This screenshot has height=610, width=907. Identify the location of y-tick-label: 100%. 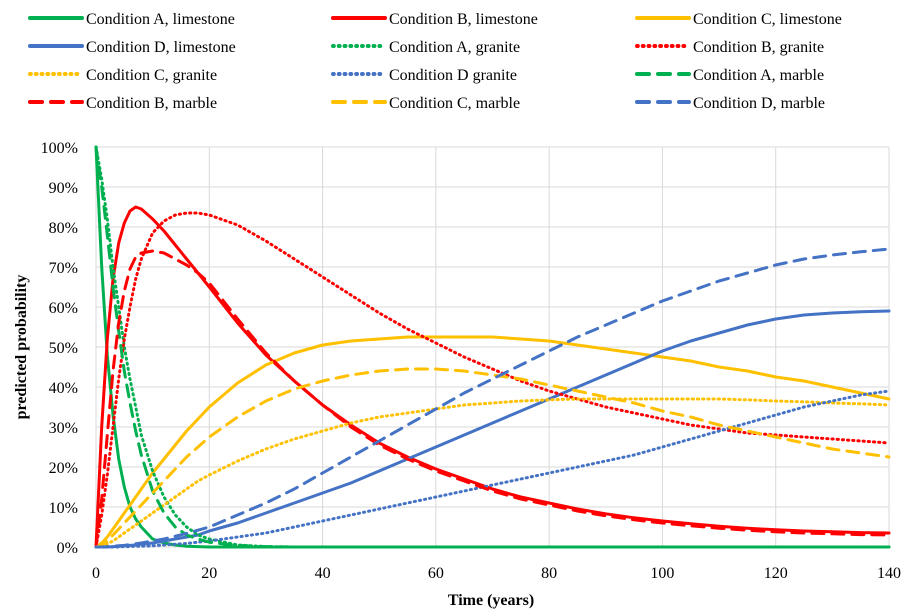
(59, 148).